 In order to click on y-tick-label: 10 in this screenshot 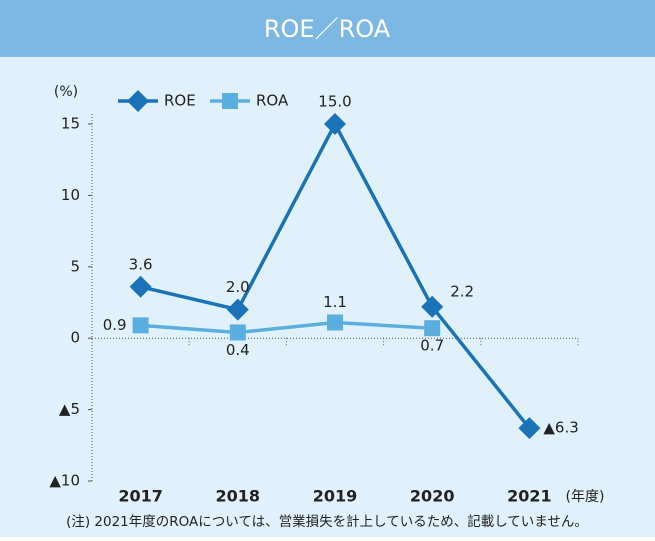, I will do `click(70, 195)`.